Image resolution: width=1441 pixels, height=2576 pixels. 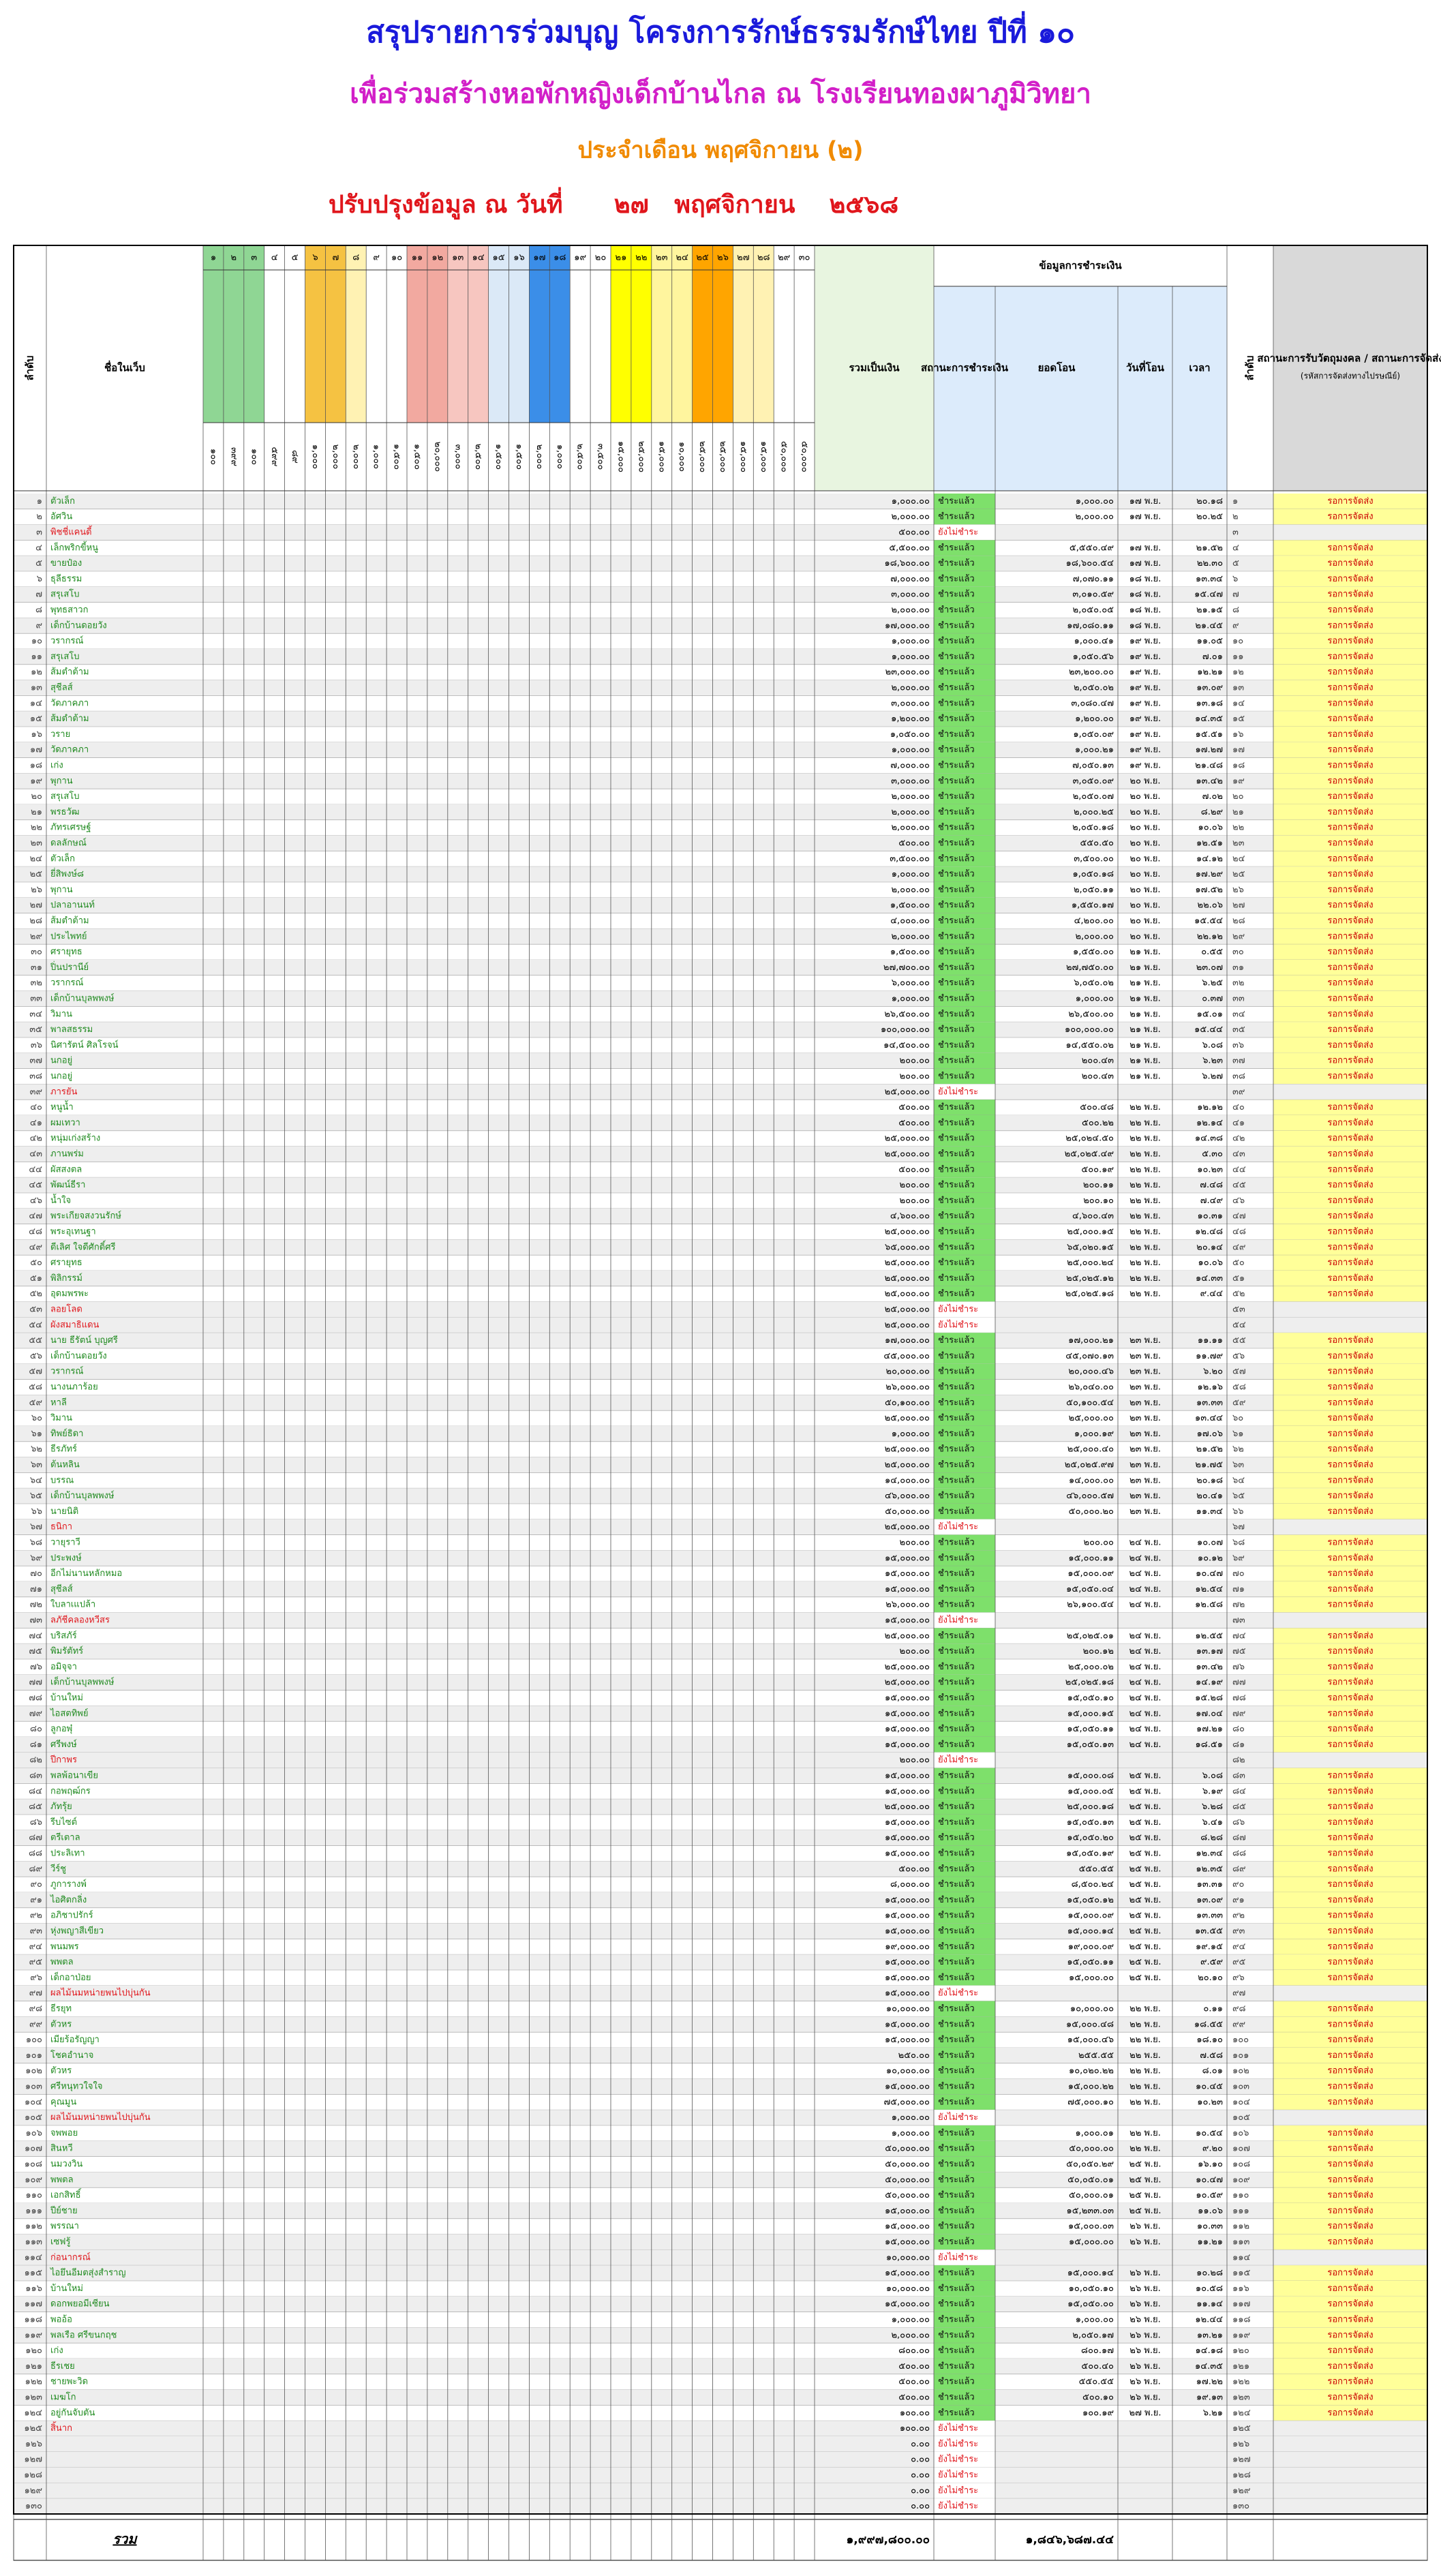 What do you see at coordinates (1091, 1823) in the screenshot?
I see `transfer-amount: ๑๕,๐๕๐.๑๓` at bounding box center [1091, 1823].